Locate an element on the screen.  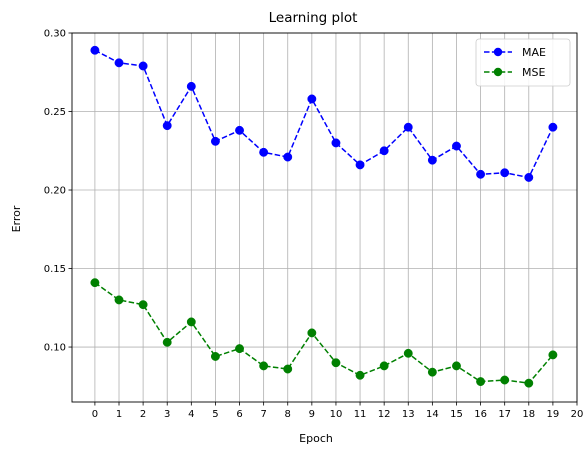
x-tick-label: 20 is located at coordinates (577, 414).